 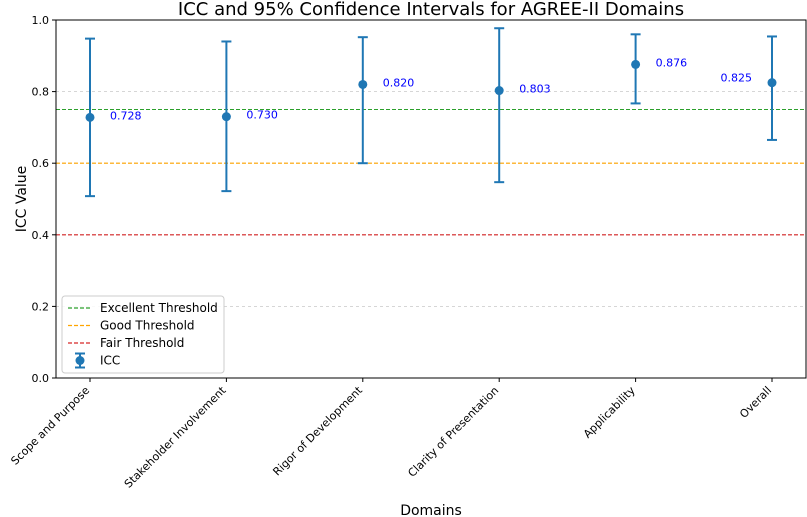 What do you see at coordinates (147, 326) in the screenshot?
I see `legend-label: Good Threshold` at bounding box center [147, 326].